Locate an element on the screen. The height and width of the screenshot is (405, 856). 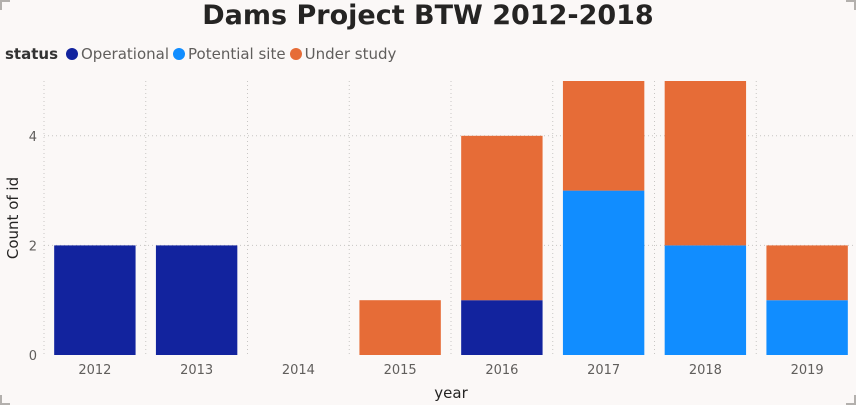
bar-under-study-2016 is located at coordinates (502, 218).